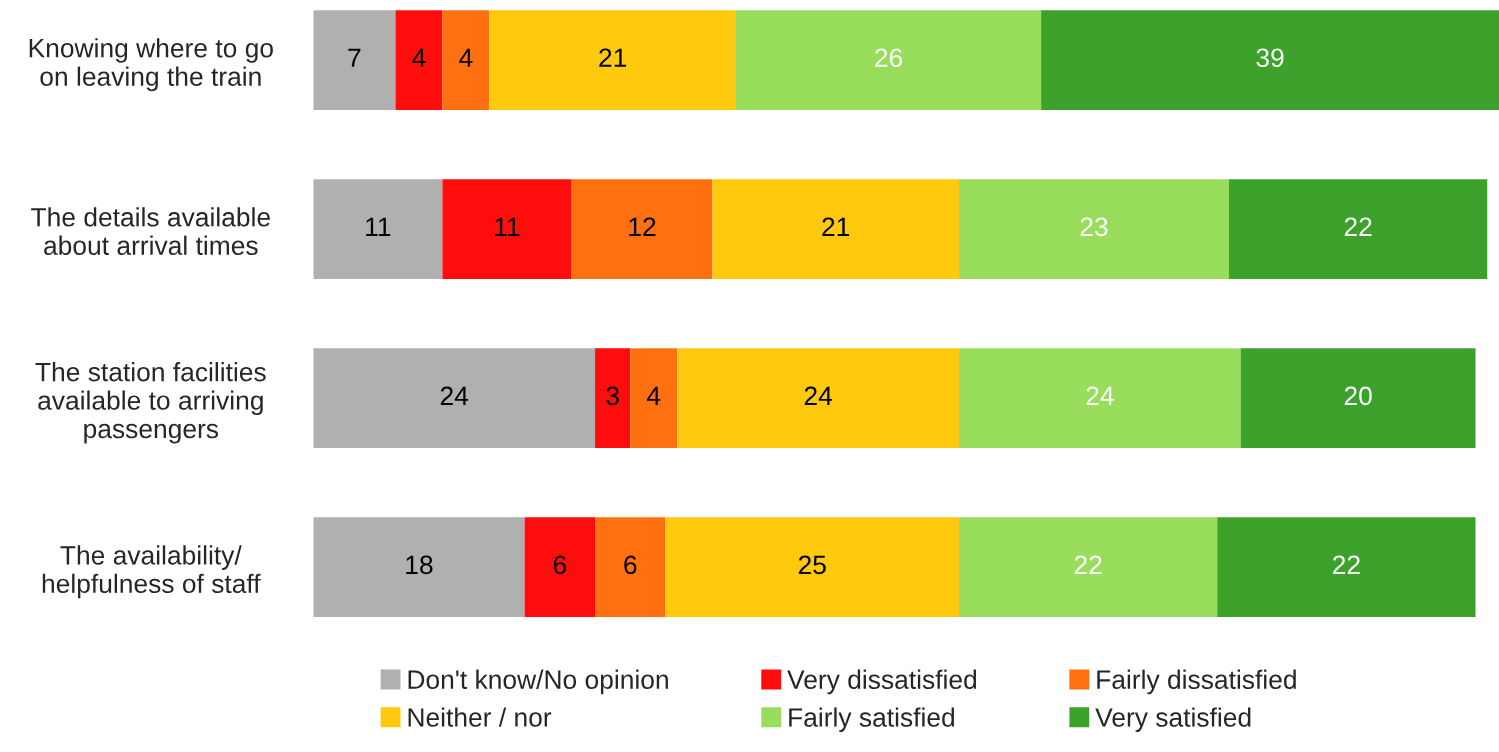  I want to click on legend-label: Very satisfied, so click(1173, 720).